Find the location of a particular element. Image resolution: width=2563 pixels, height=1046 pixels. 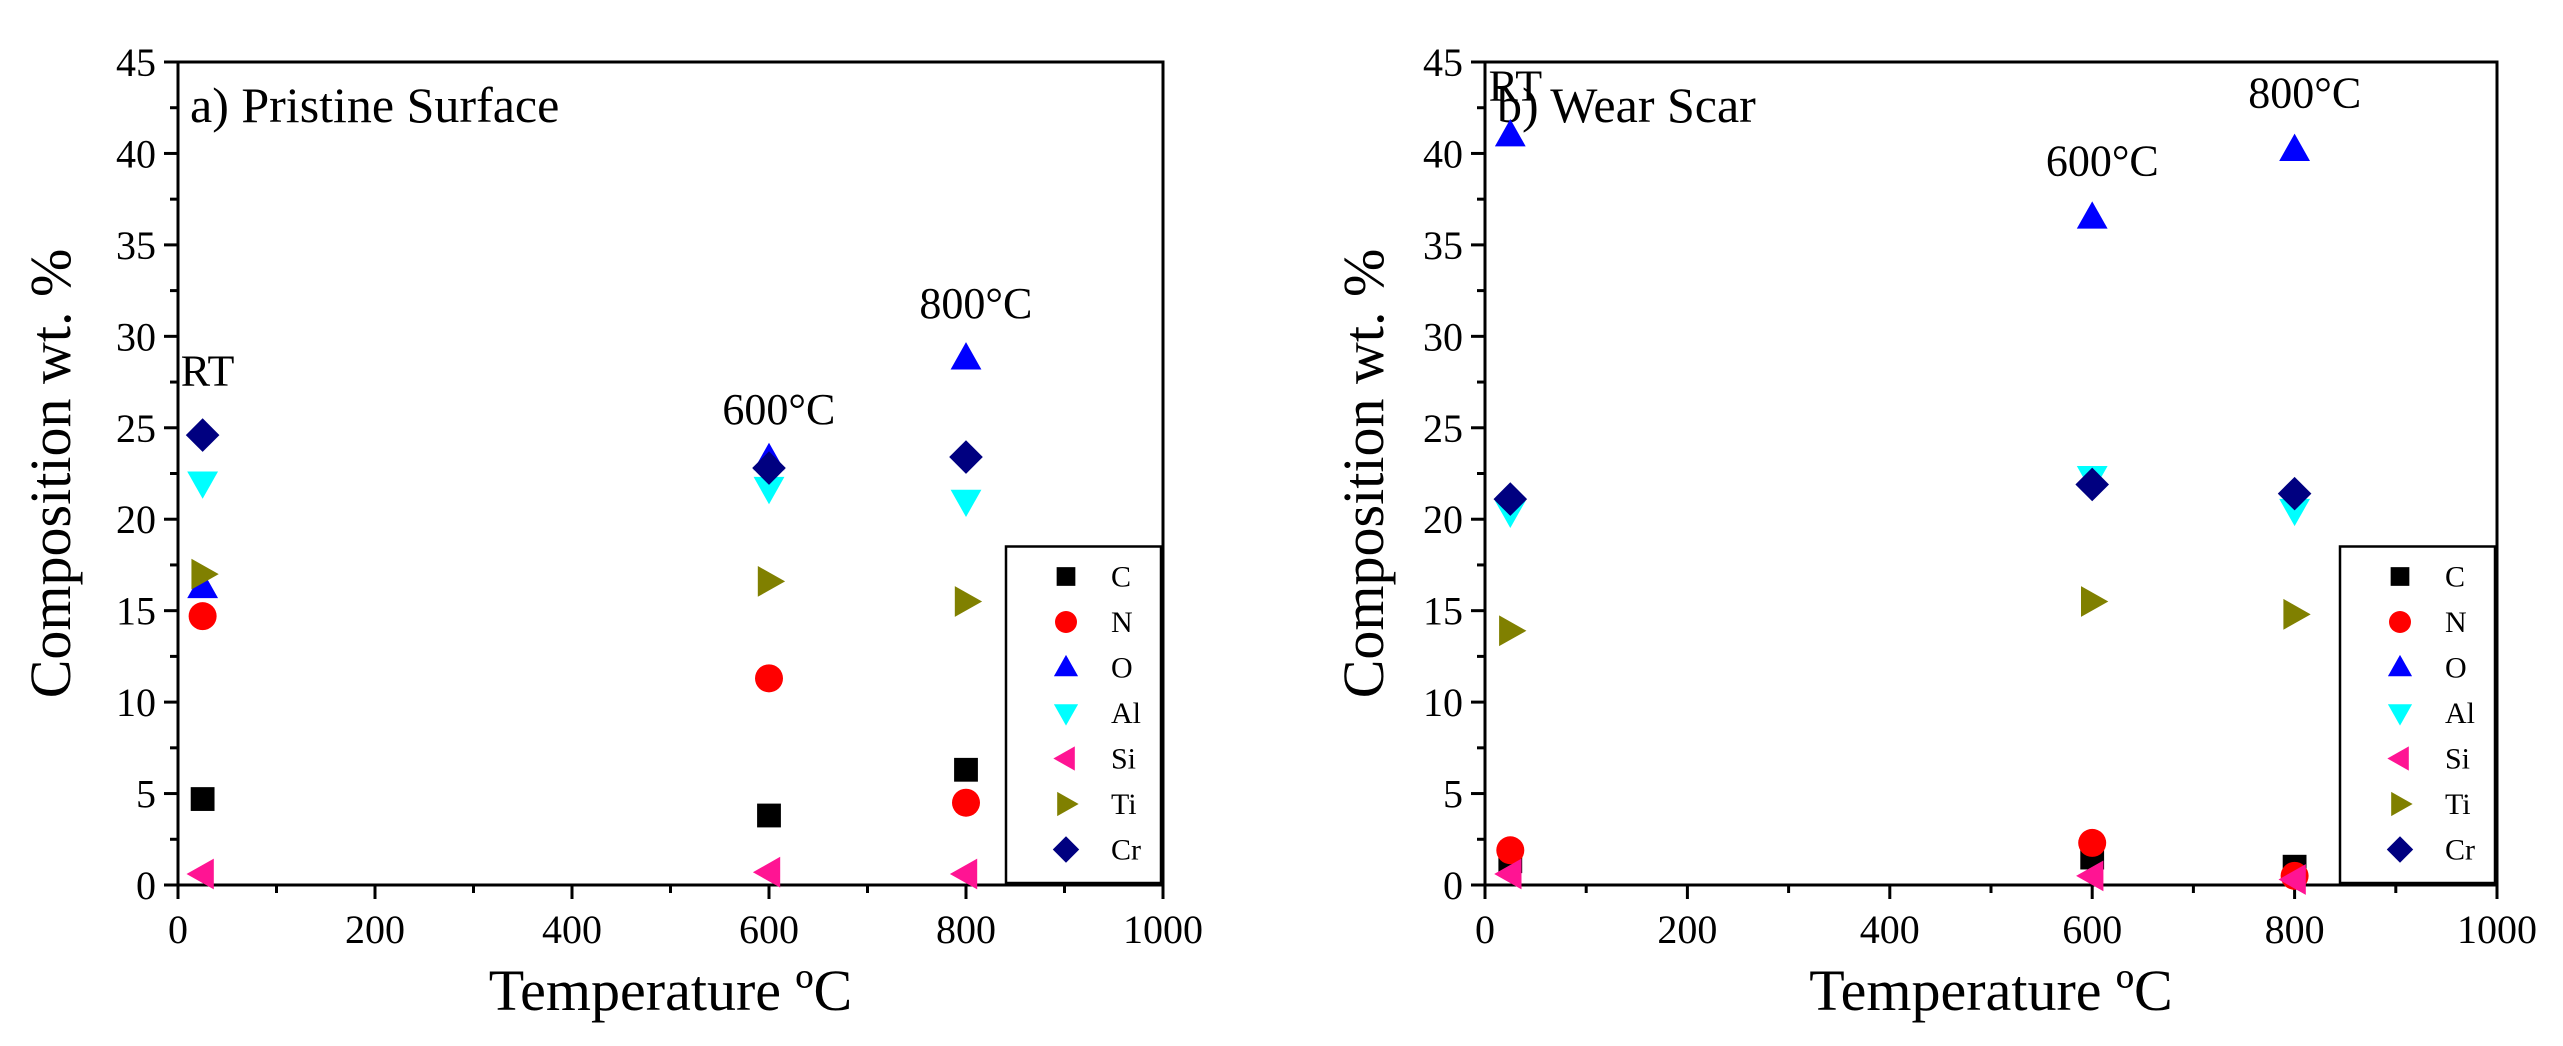

panel-title: b) Wear Scar is located at coordinates (1626, 105).